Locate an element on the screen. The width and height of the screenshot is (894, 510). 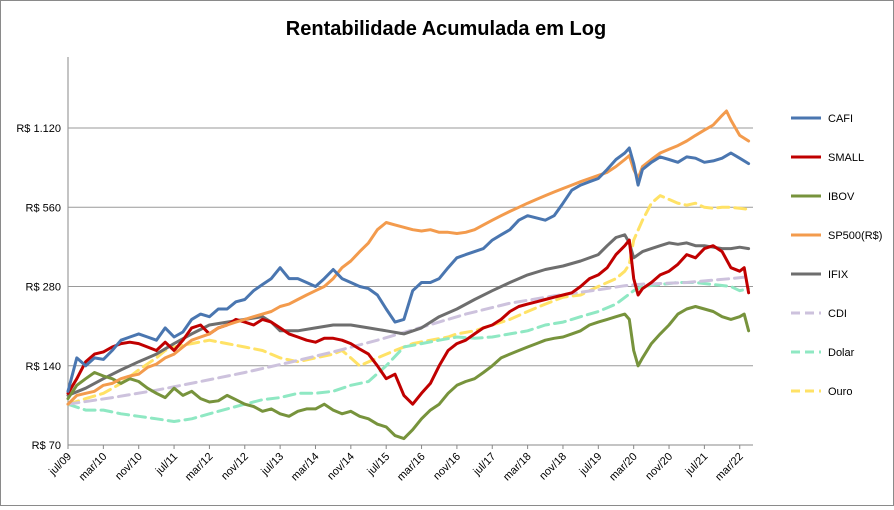
x-tick-label: mar/20 is located at coordinates (623, 467).